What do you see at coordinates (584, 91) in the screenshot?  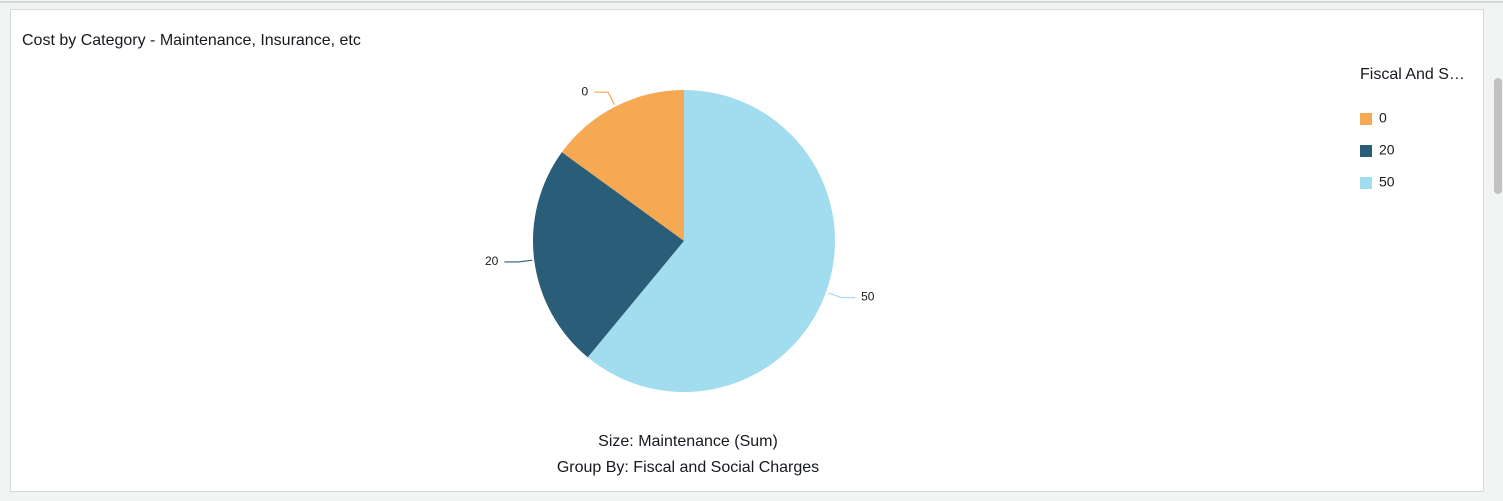 I see `slice-label: 0` at bounding box center [584, 91].